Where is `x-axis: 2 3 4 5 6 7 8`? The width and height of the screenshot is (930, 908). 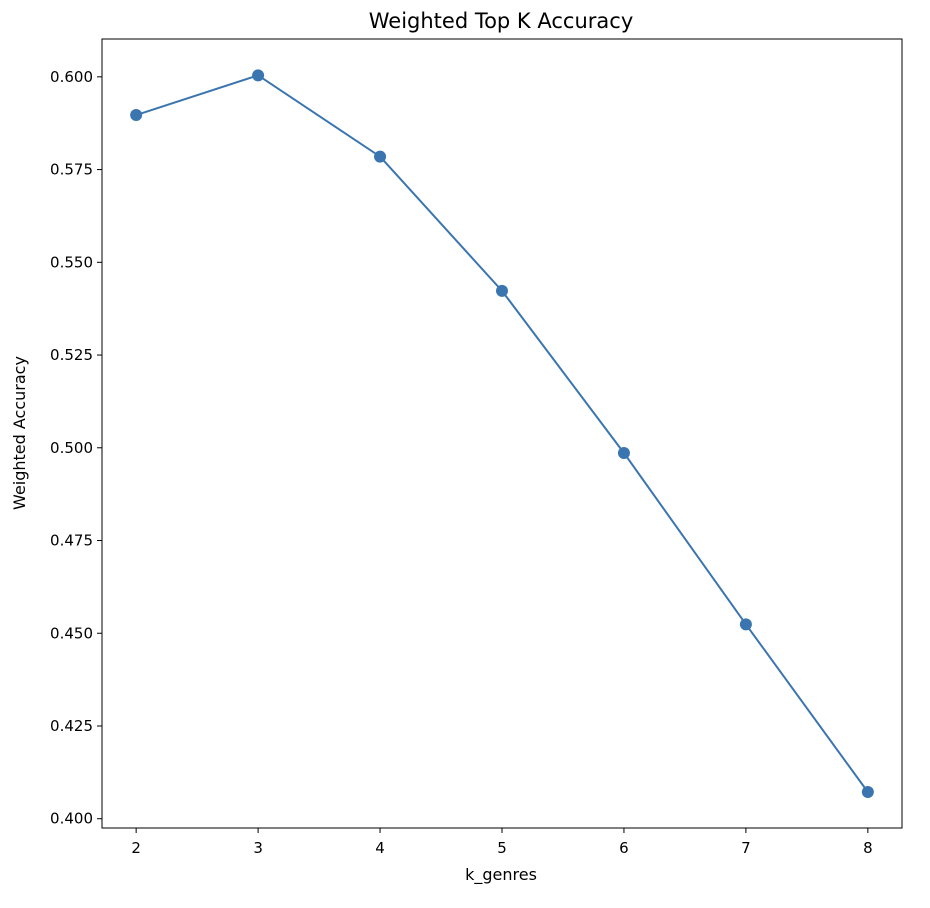 x-axis: 2 3 4 5 6 7 8 is located at coordinates (502, 842).